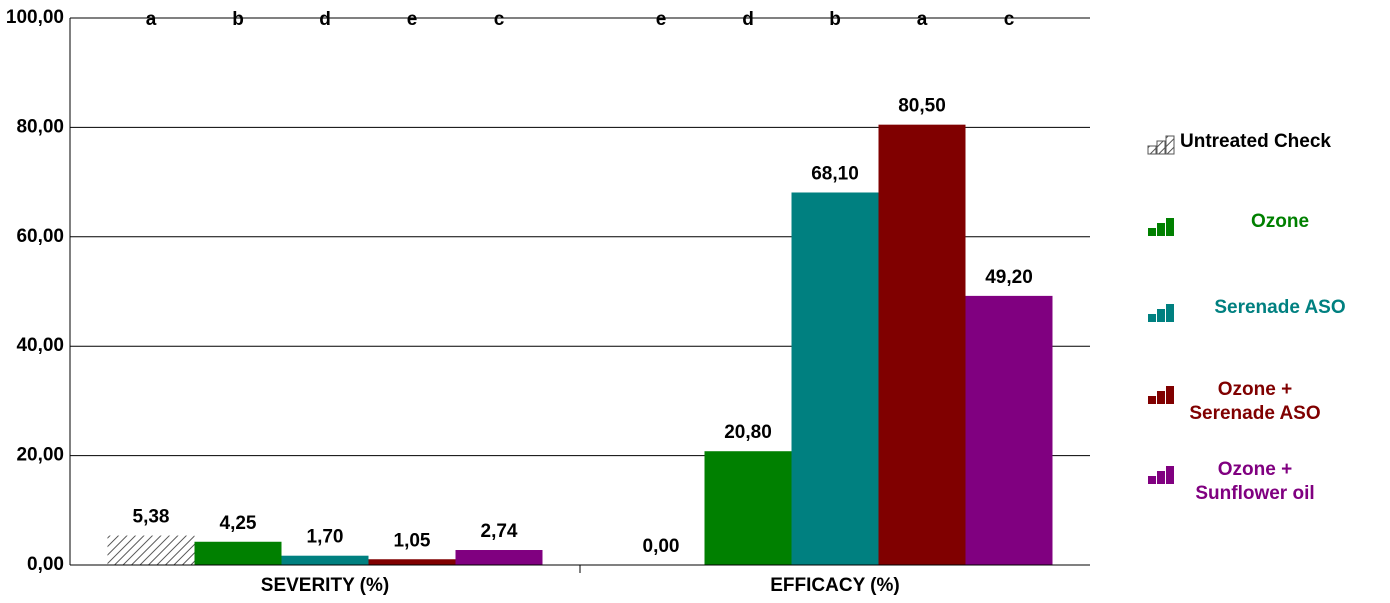 The image size is (1390, 603). I want to click on legend-item: Ozone + Serenade ASO, so click(1260, 400).